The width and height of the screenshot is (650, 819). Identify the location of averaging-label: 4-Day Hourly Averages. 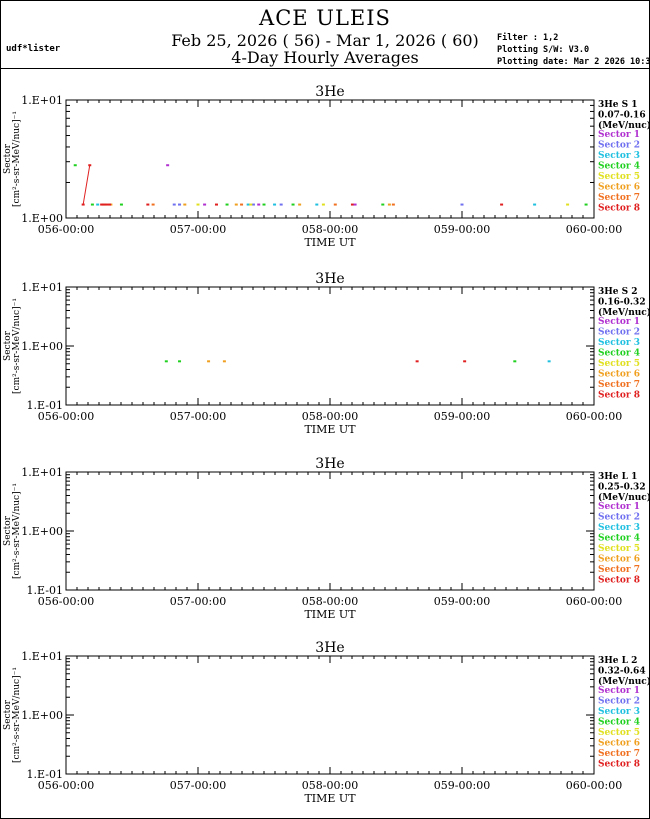
(325, 57).